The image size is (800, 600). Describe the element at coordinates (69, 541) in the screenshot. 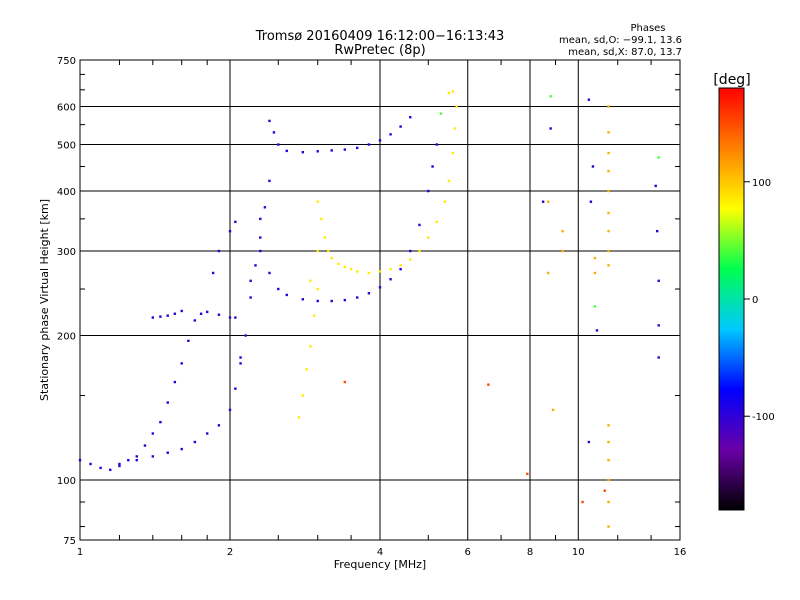

I see `y-tick-label: 75` at that location.